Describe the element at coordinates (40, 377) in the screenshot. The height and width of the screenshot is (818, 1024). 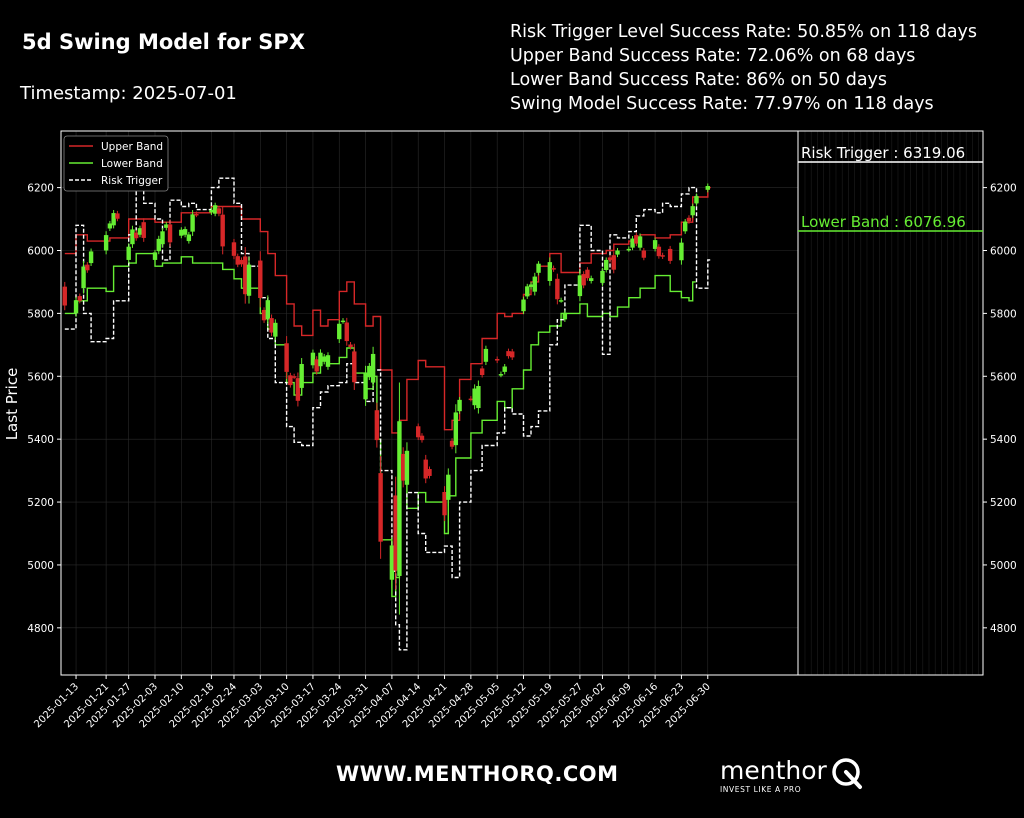
I see `y-tick-label: 5600` at that location.